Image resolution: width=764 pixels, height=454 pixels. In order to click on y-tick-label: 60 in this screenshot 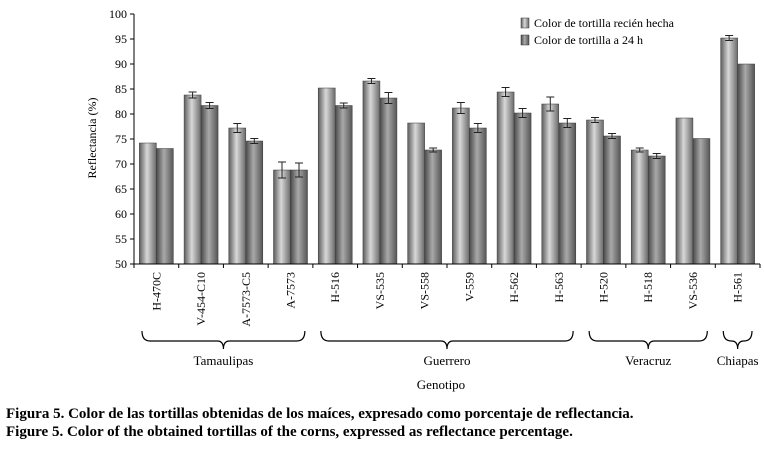, I will do `click(121, 214)`.